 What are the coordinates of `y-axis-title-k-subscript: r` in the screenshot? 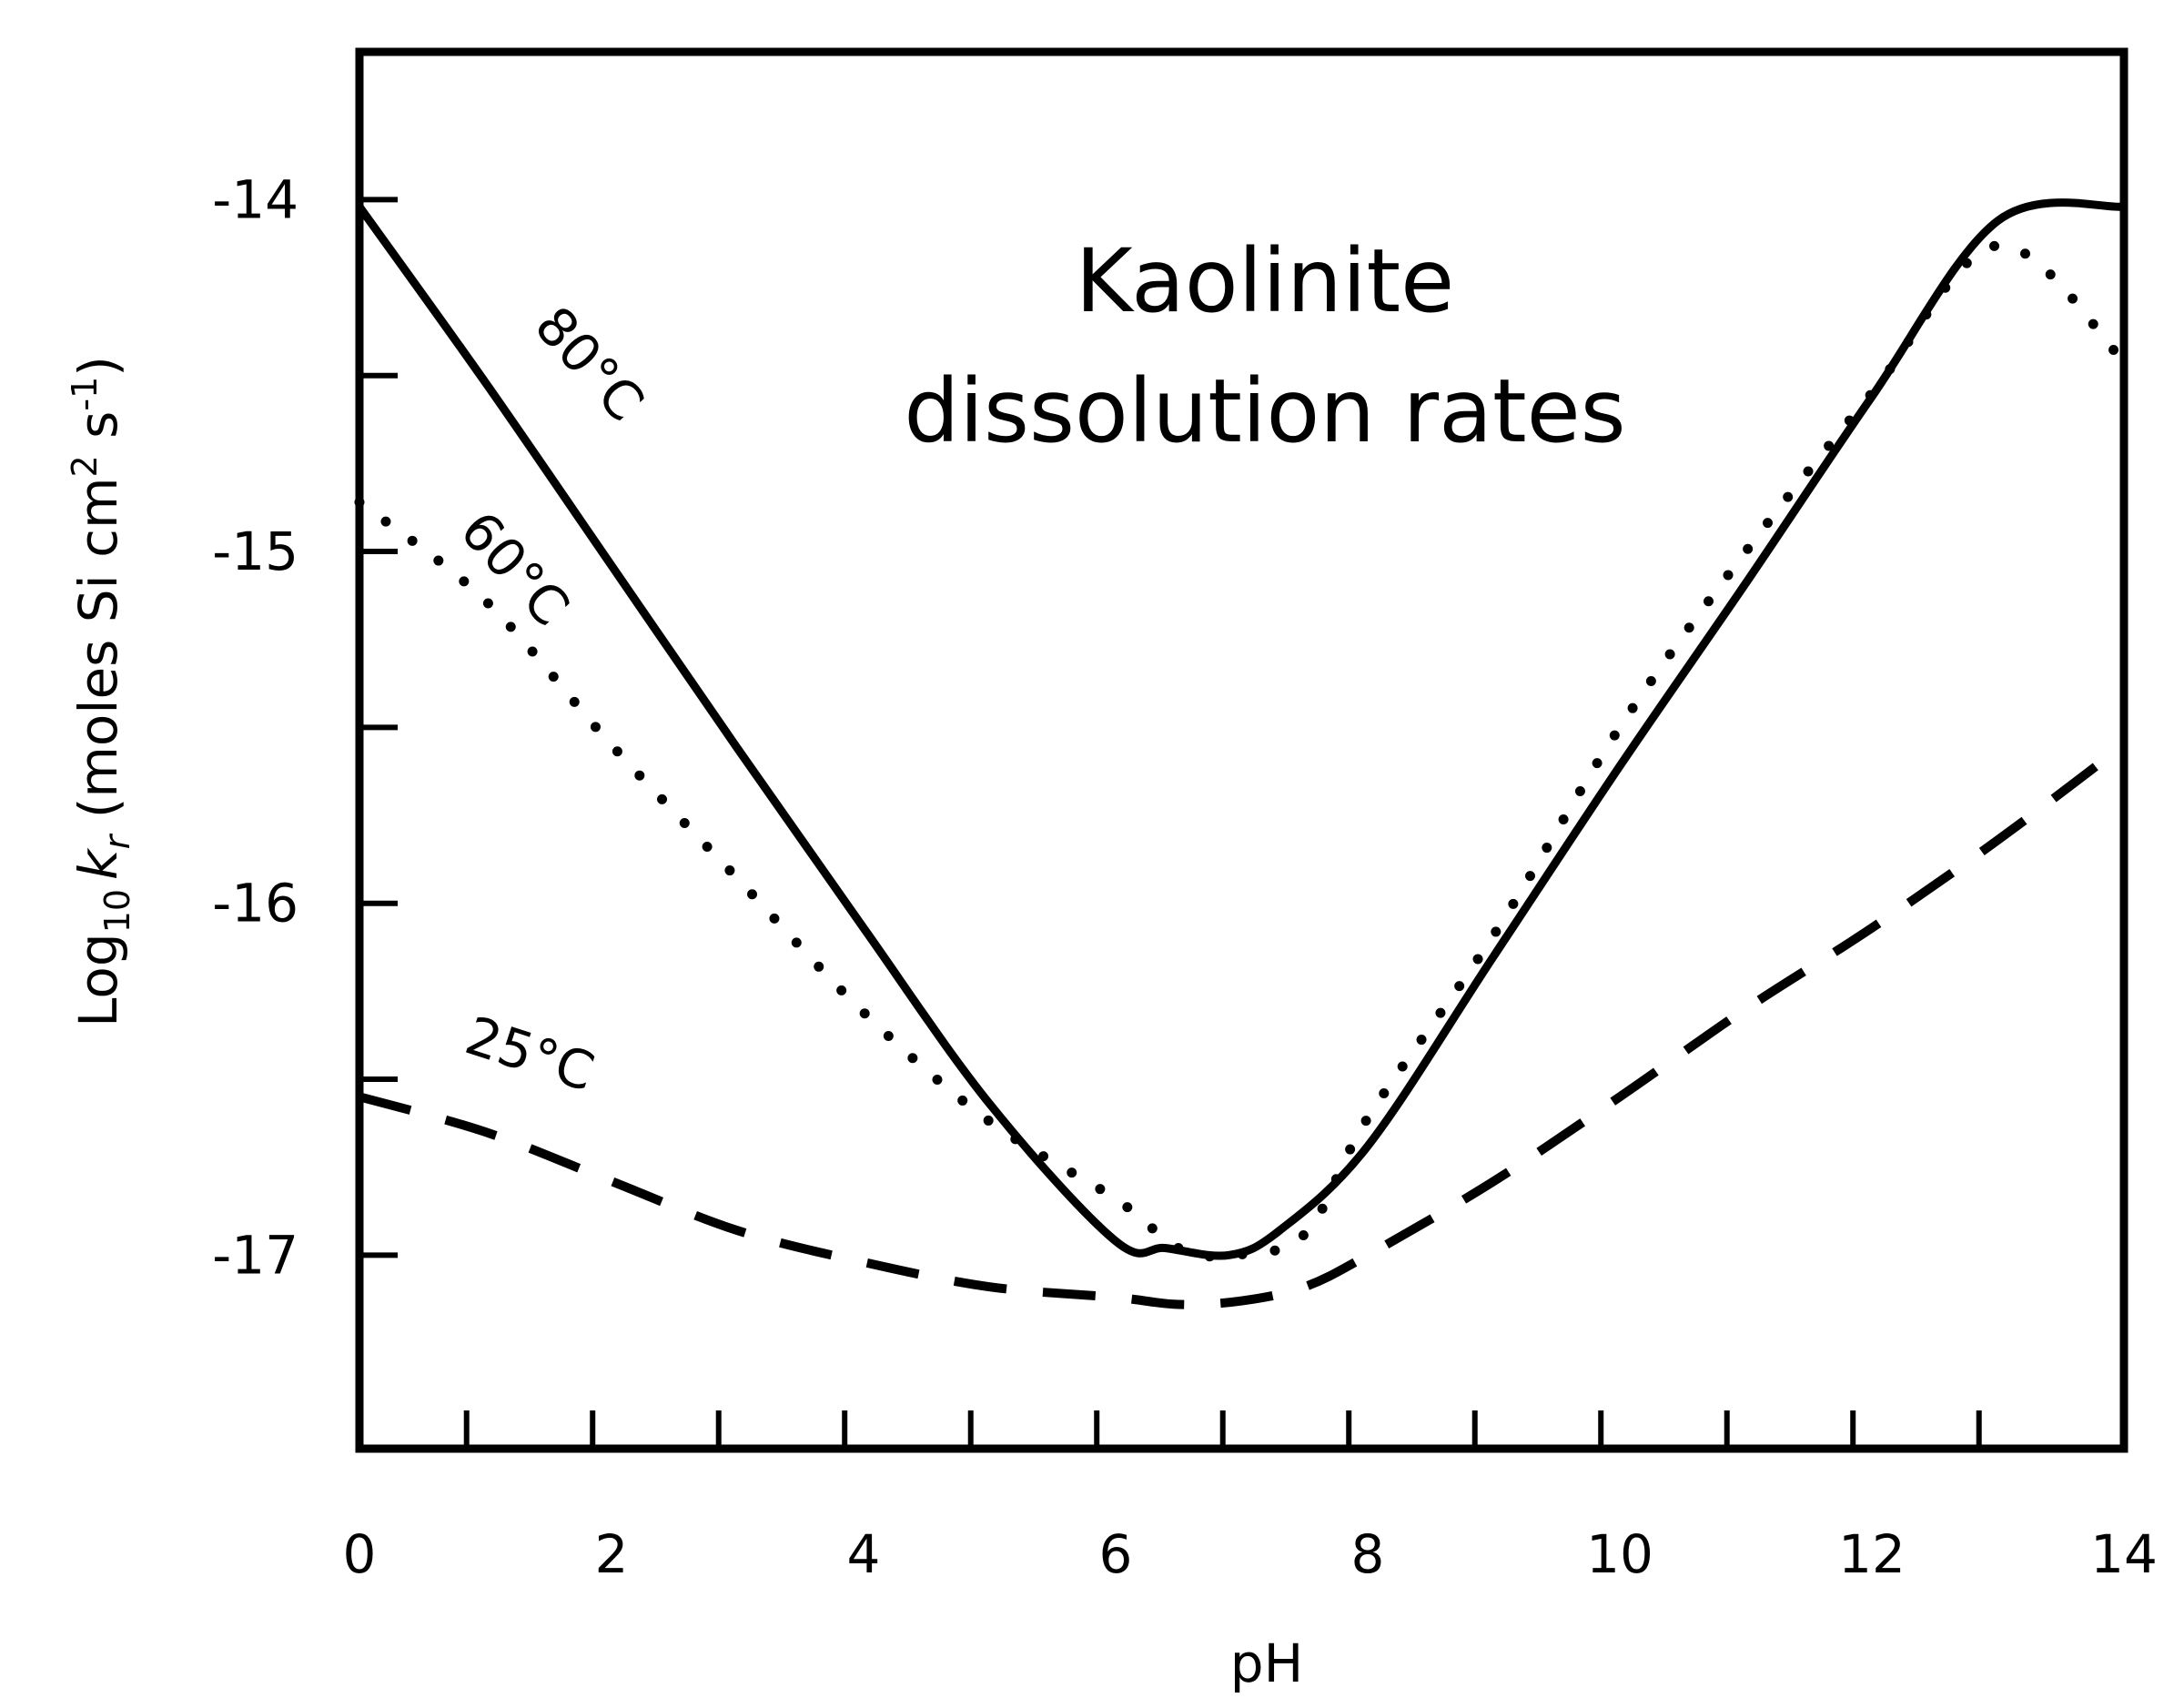 It's located at (117, 841).